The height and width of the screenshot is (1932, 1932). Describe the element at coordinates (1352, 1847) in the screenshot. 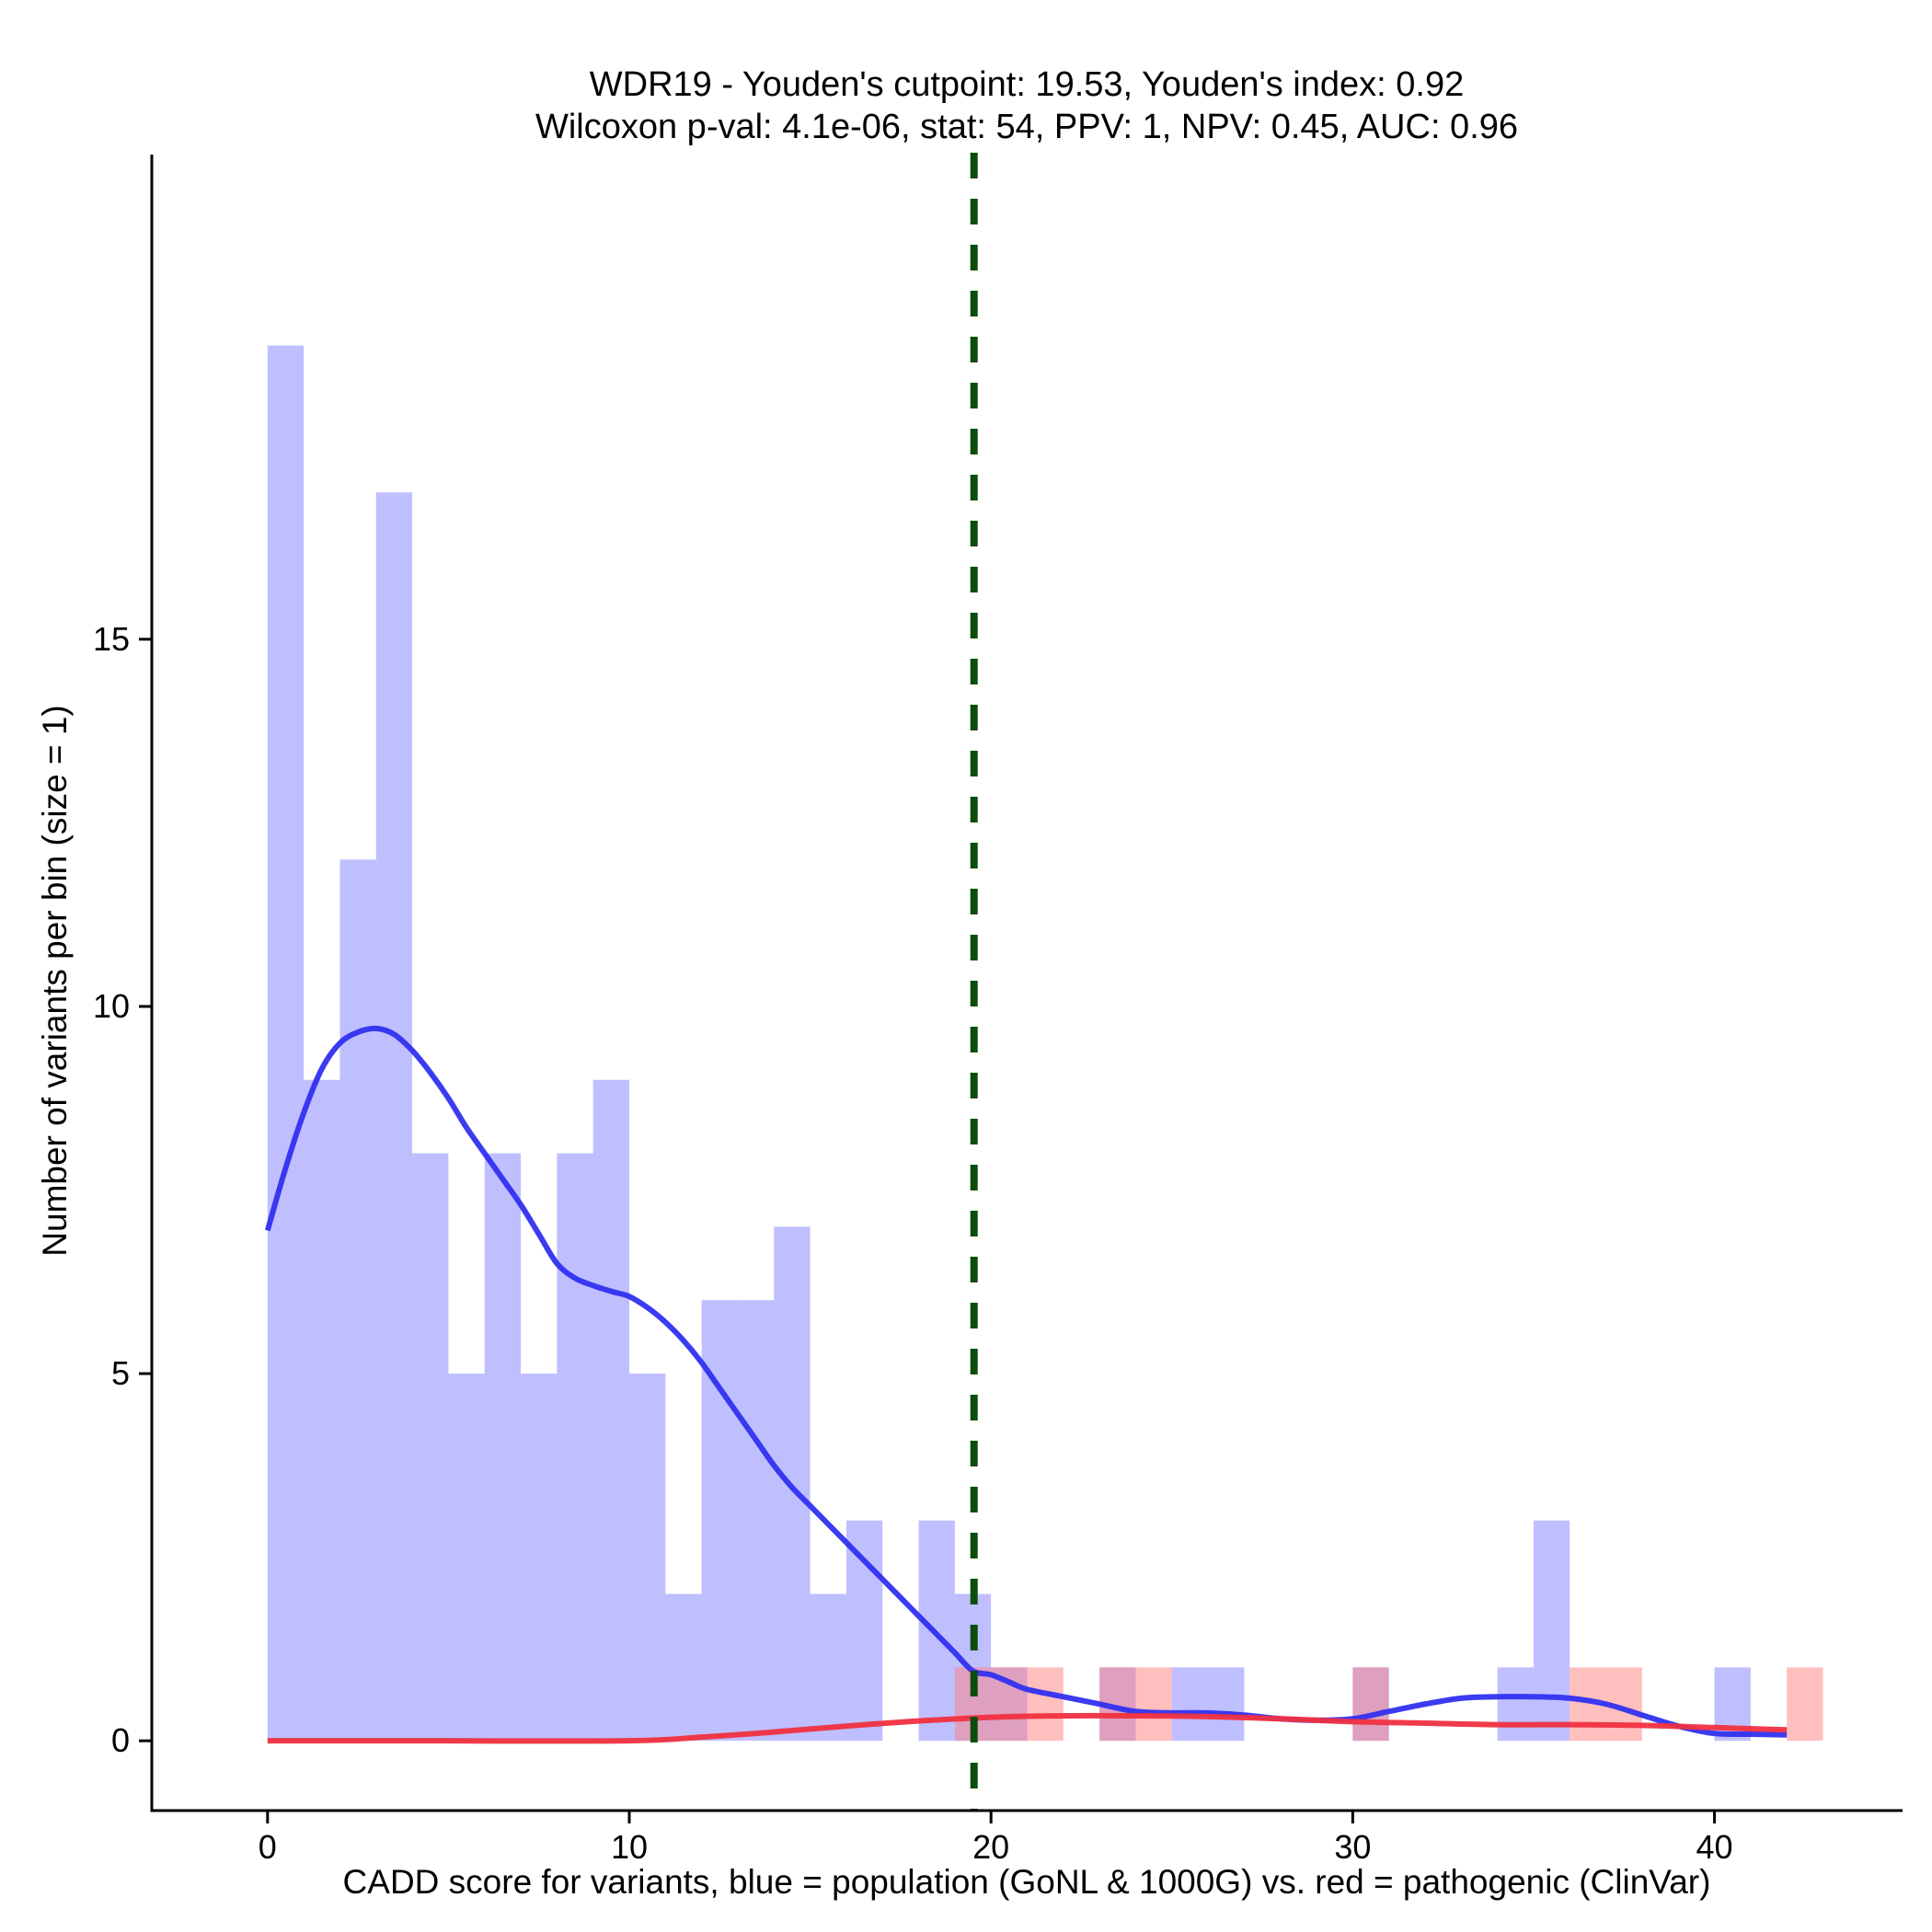

I see `x-tick-label: 30` at that location.